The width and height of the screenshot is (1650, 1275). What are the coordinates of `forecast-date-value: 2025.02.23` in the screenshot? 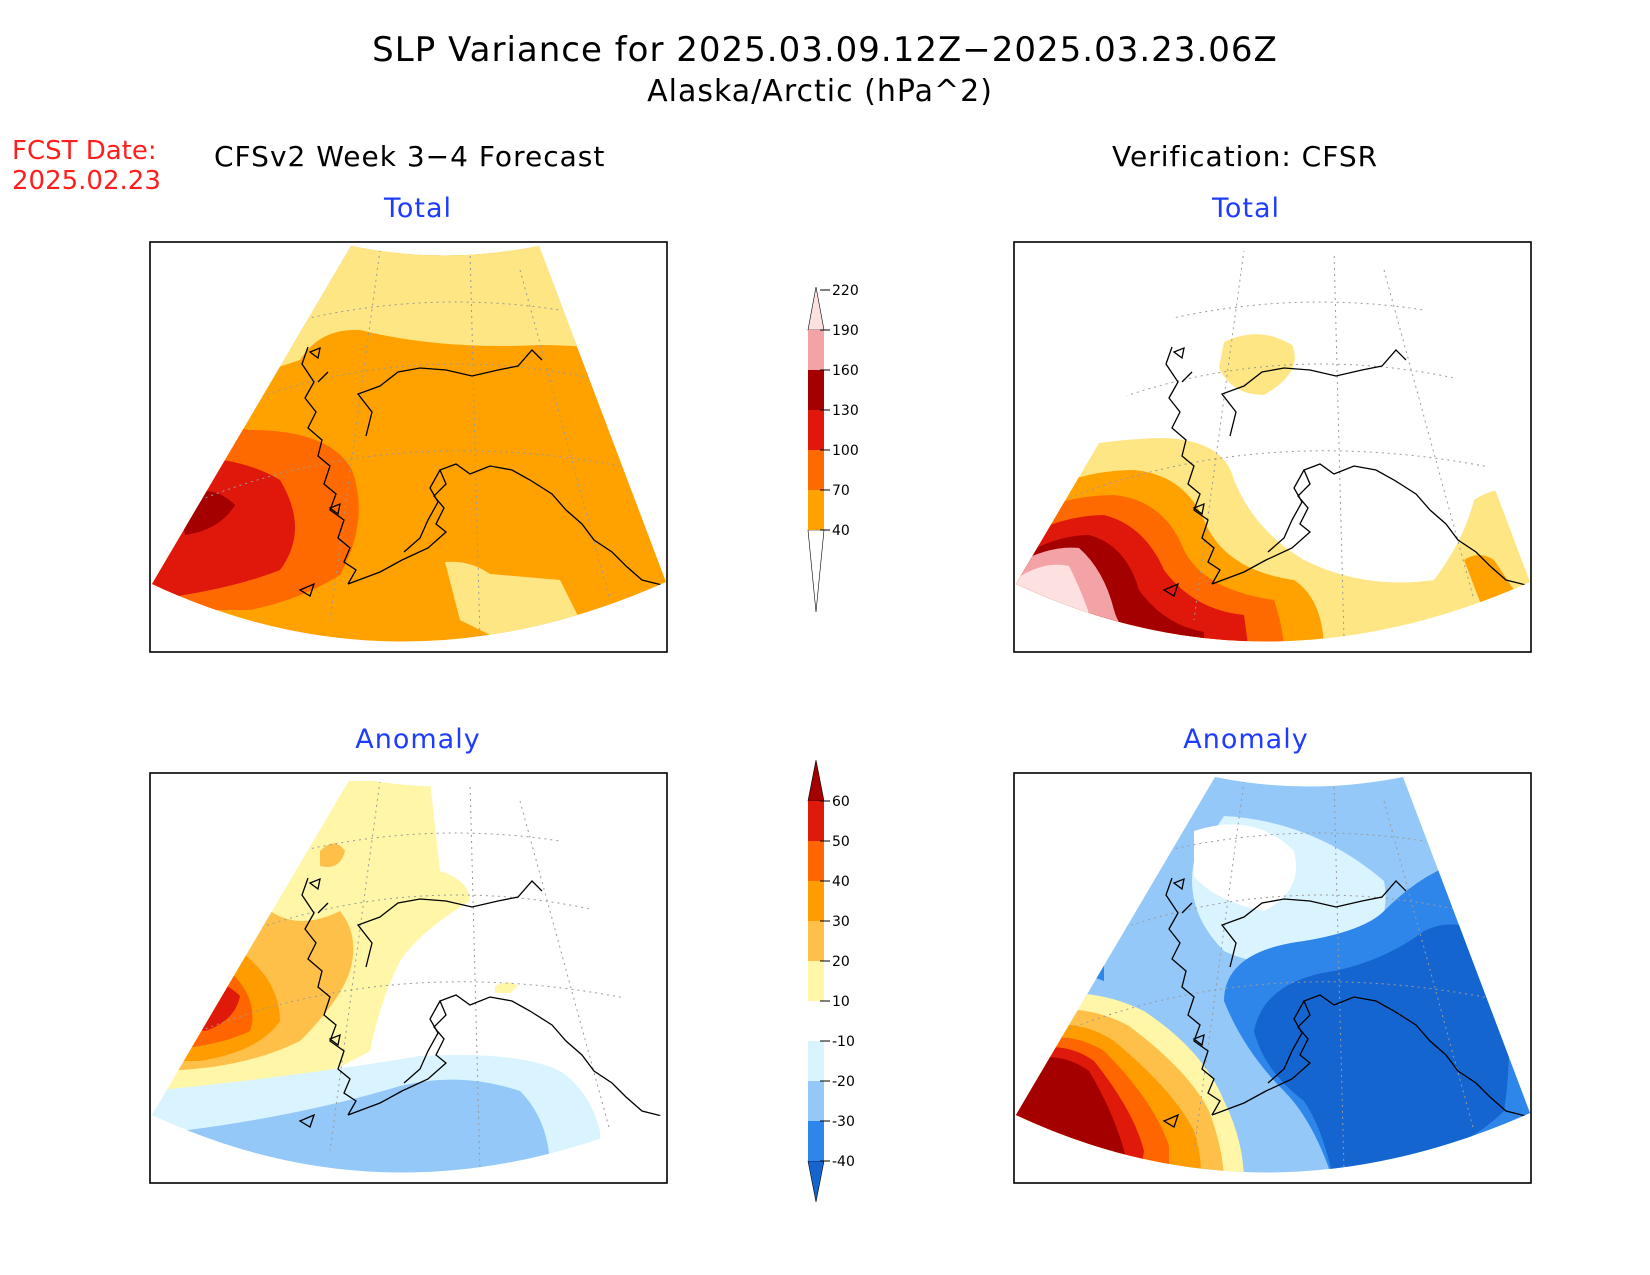 It's located at (86, 181).